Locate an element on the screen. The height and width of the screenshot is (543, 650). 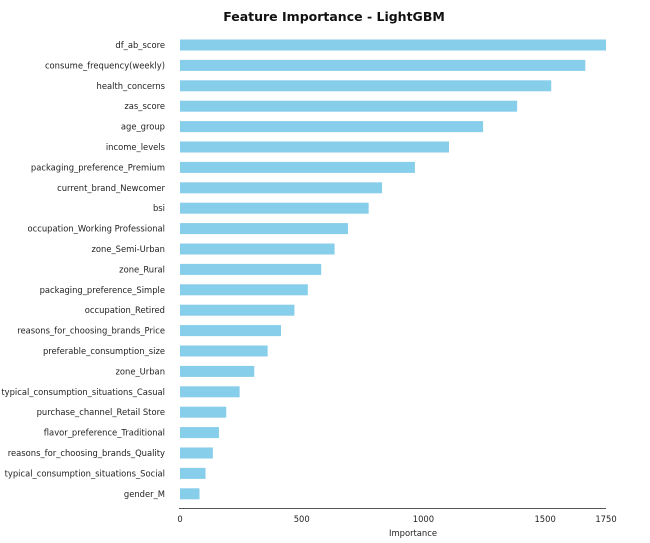
y-tick-label: typical_consumption_situations_Casual is located at coordinates (83, 392).